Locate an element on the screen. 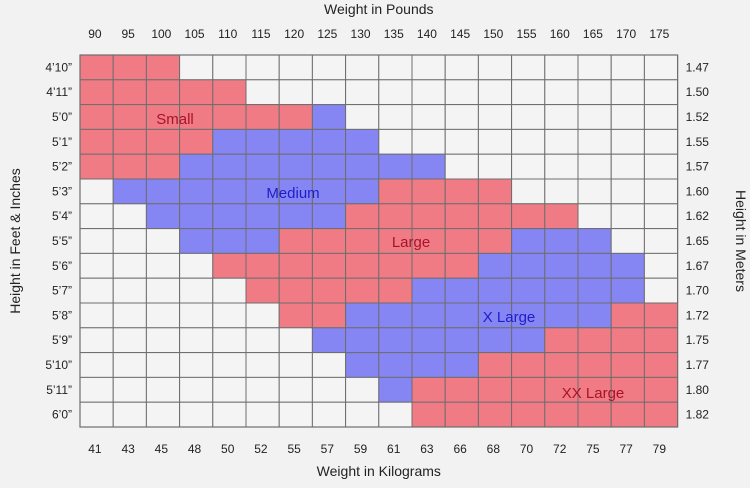 Image resolution: width=750 pixels, height=488 pixels. tick-label-feet-inches: 5’5” is located at coordinates (62, 241).